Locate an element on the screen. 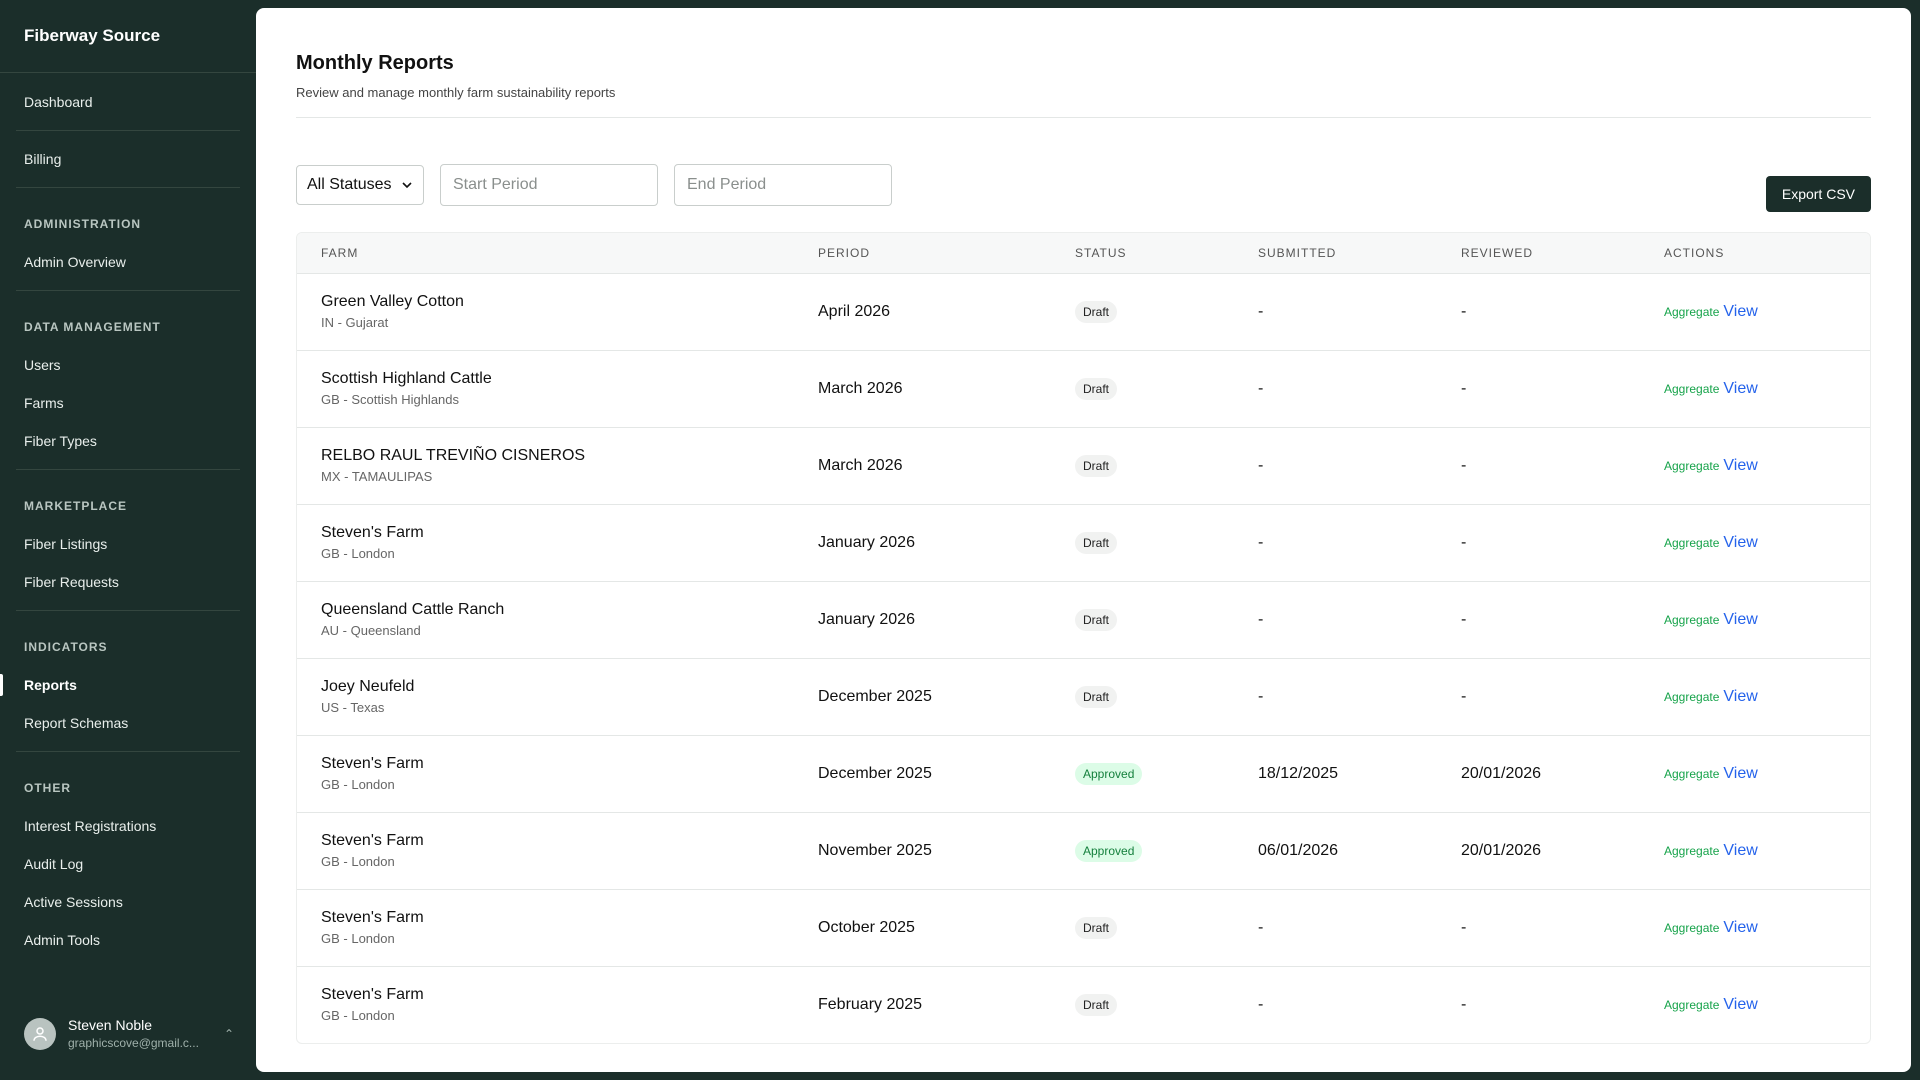  period-cell: December 2025 is located at coordinates (875, 773).